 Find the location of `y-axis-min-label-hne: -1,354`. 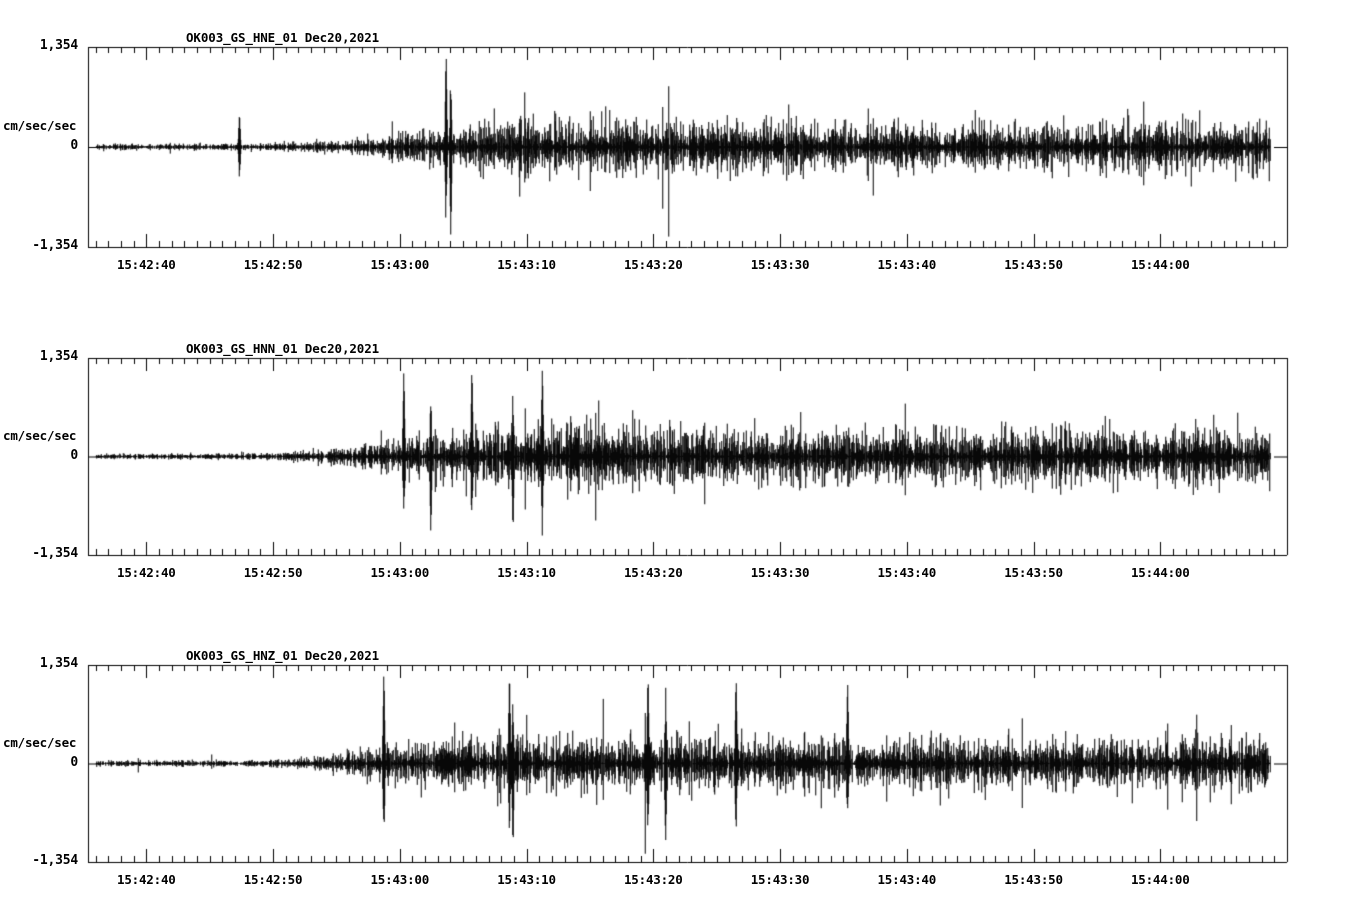

y-axis-min-label-hne: -1,354 is located at coordinates (55, 245).